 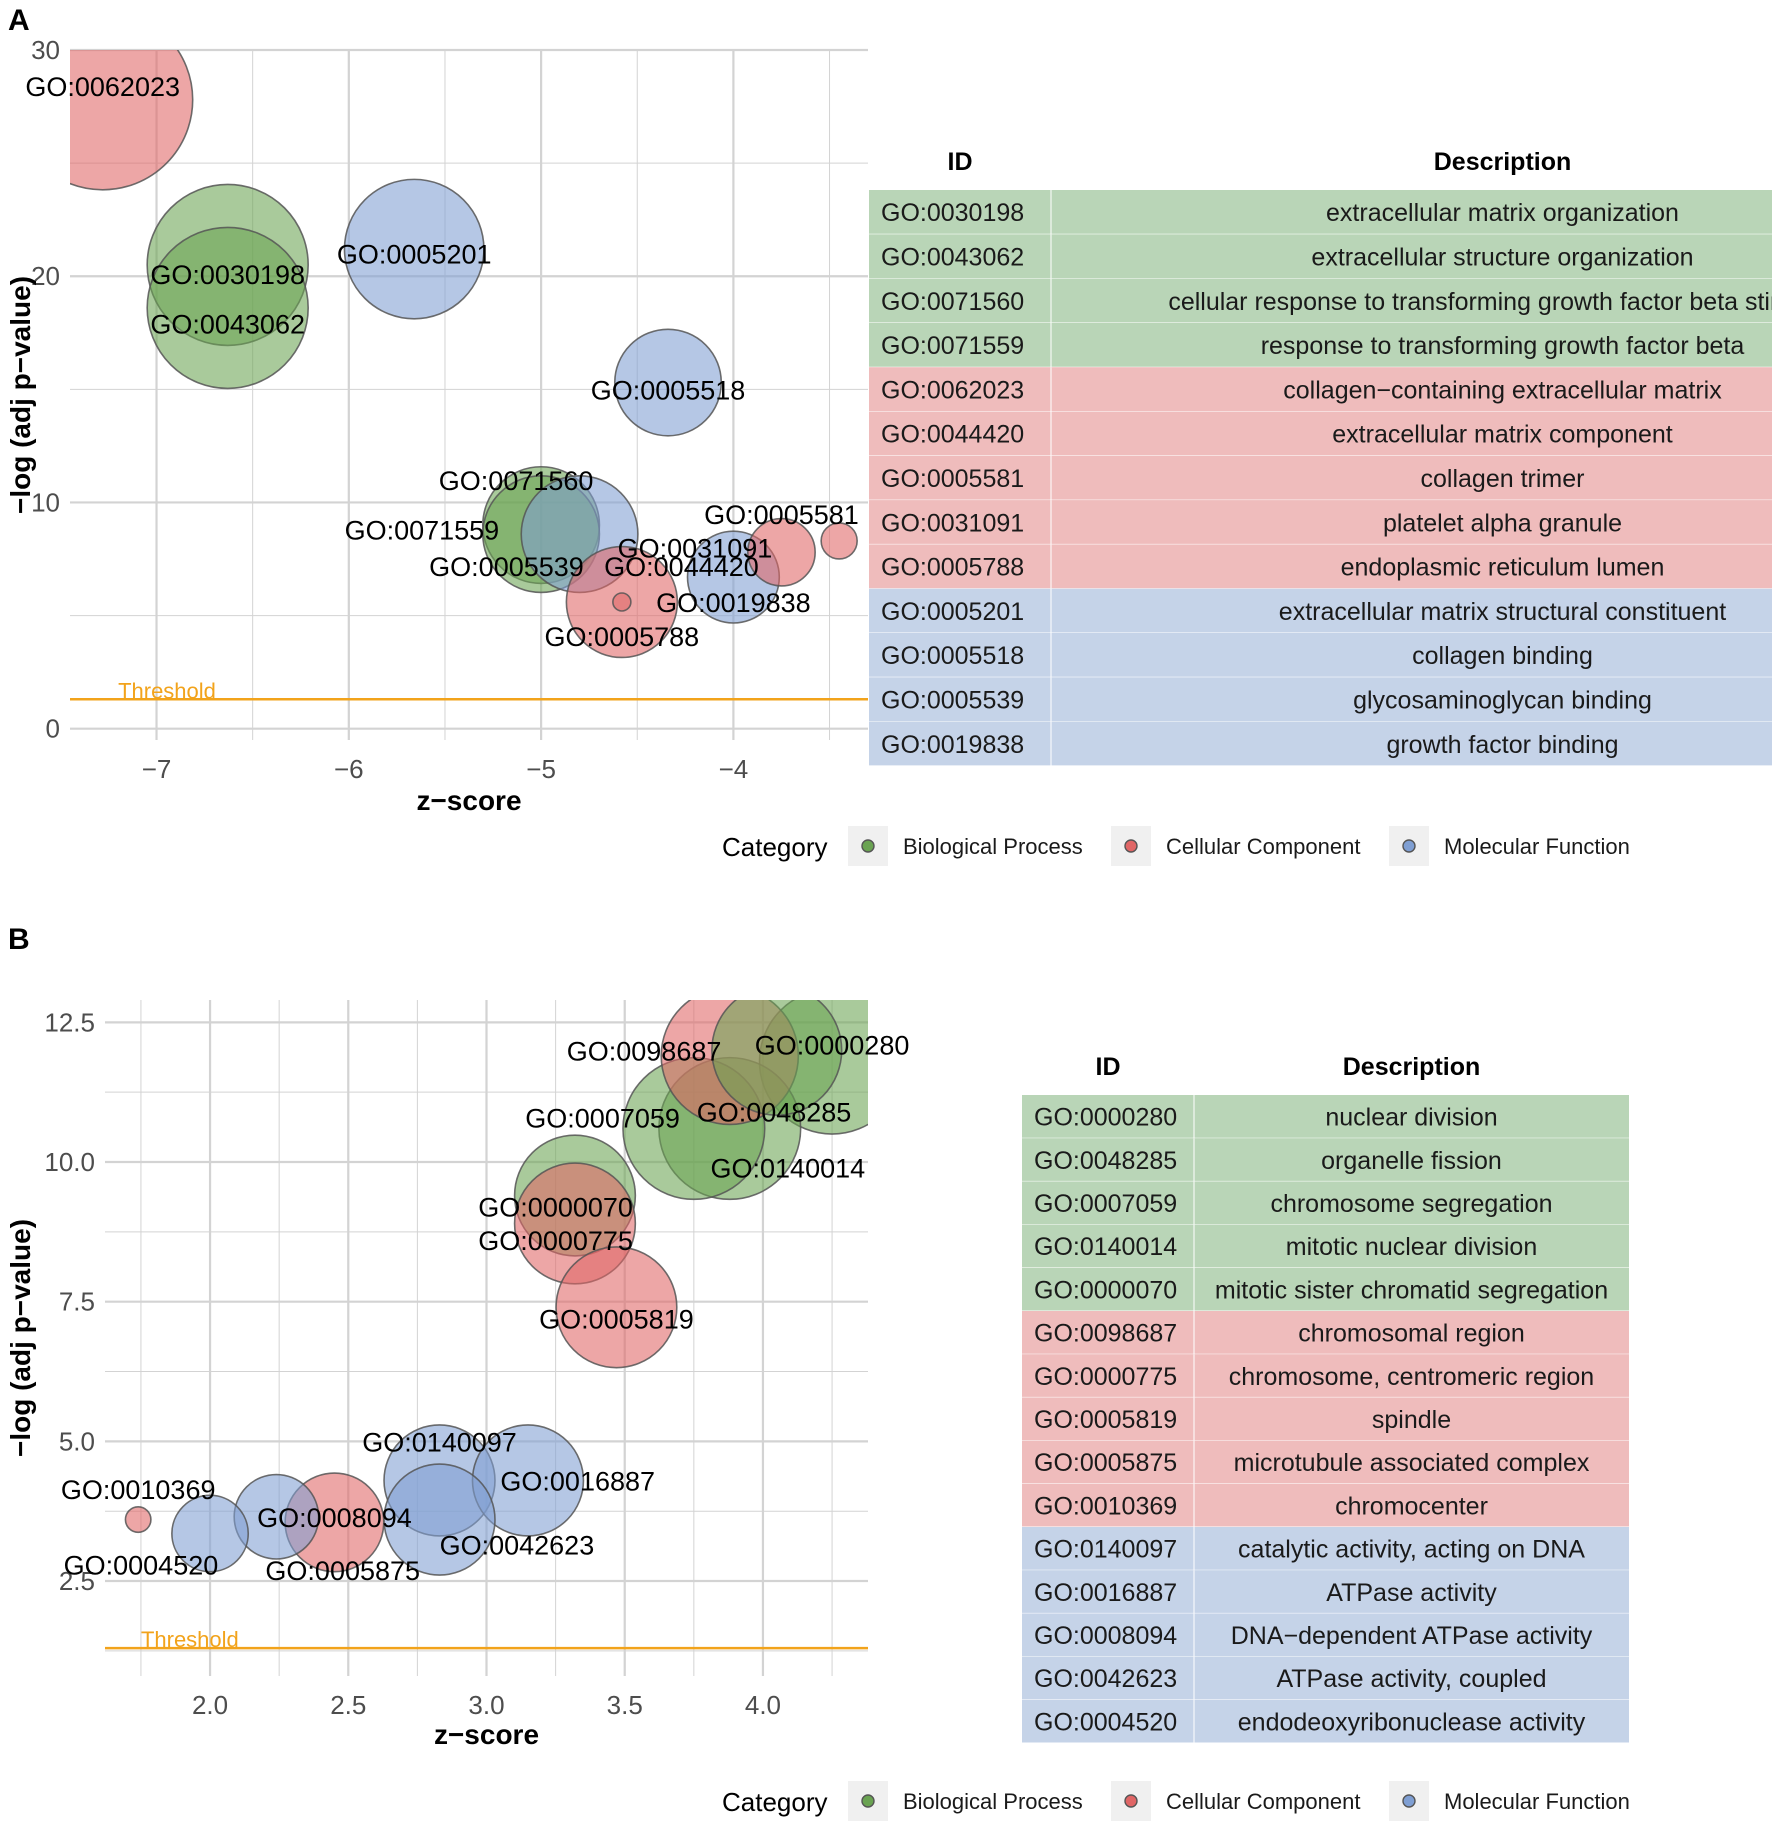 What do you see at coordinates (77, 1581) in the screenshot?
I see `y-tick-label: 2.5` at bounding box center [77, 1581].